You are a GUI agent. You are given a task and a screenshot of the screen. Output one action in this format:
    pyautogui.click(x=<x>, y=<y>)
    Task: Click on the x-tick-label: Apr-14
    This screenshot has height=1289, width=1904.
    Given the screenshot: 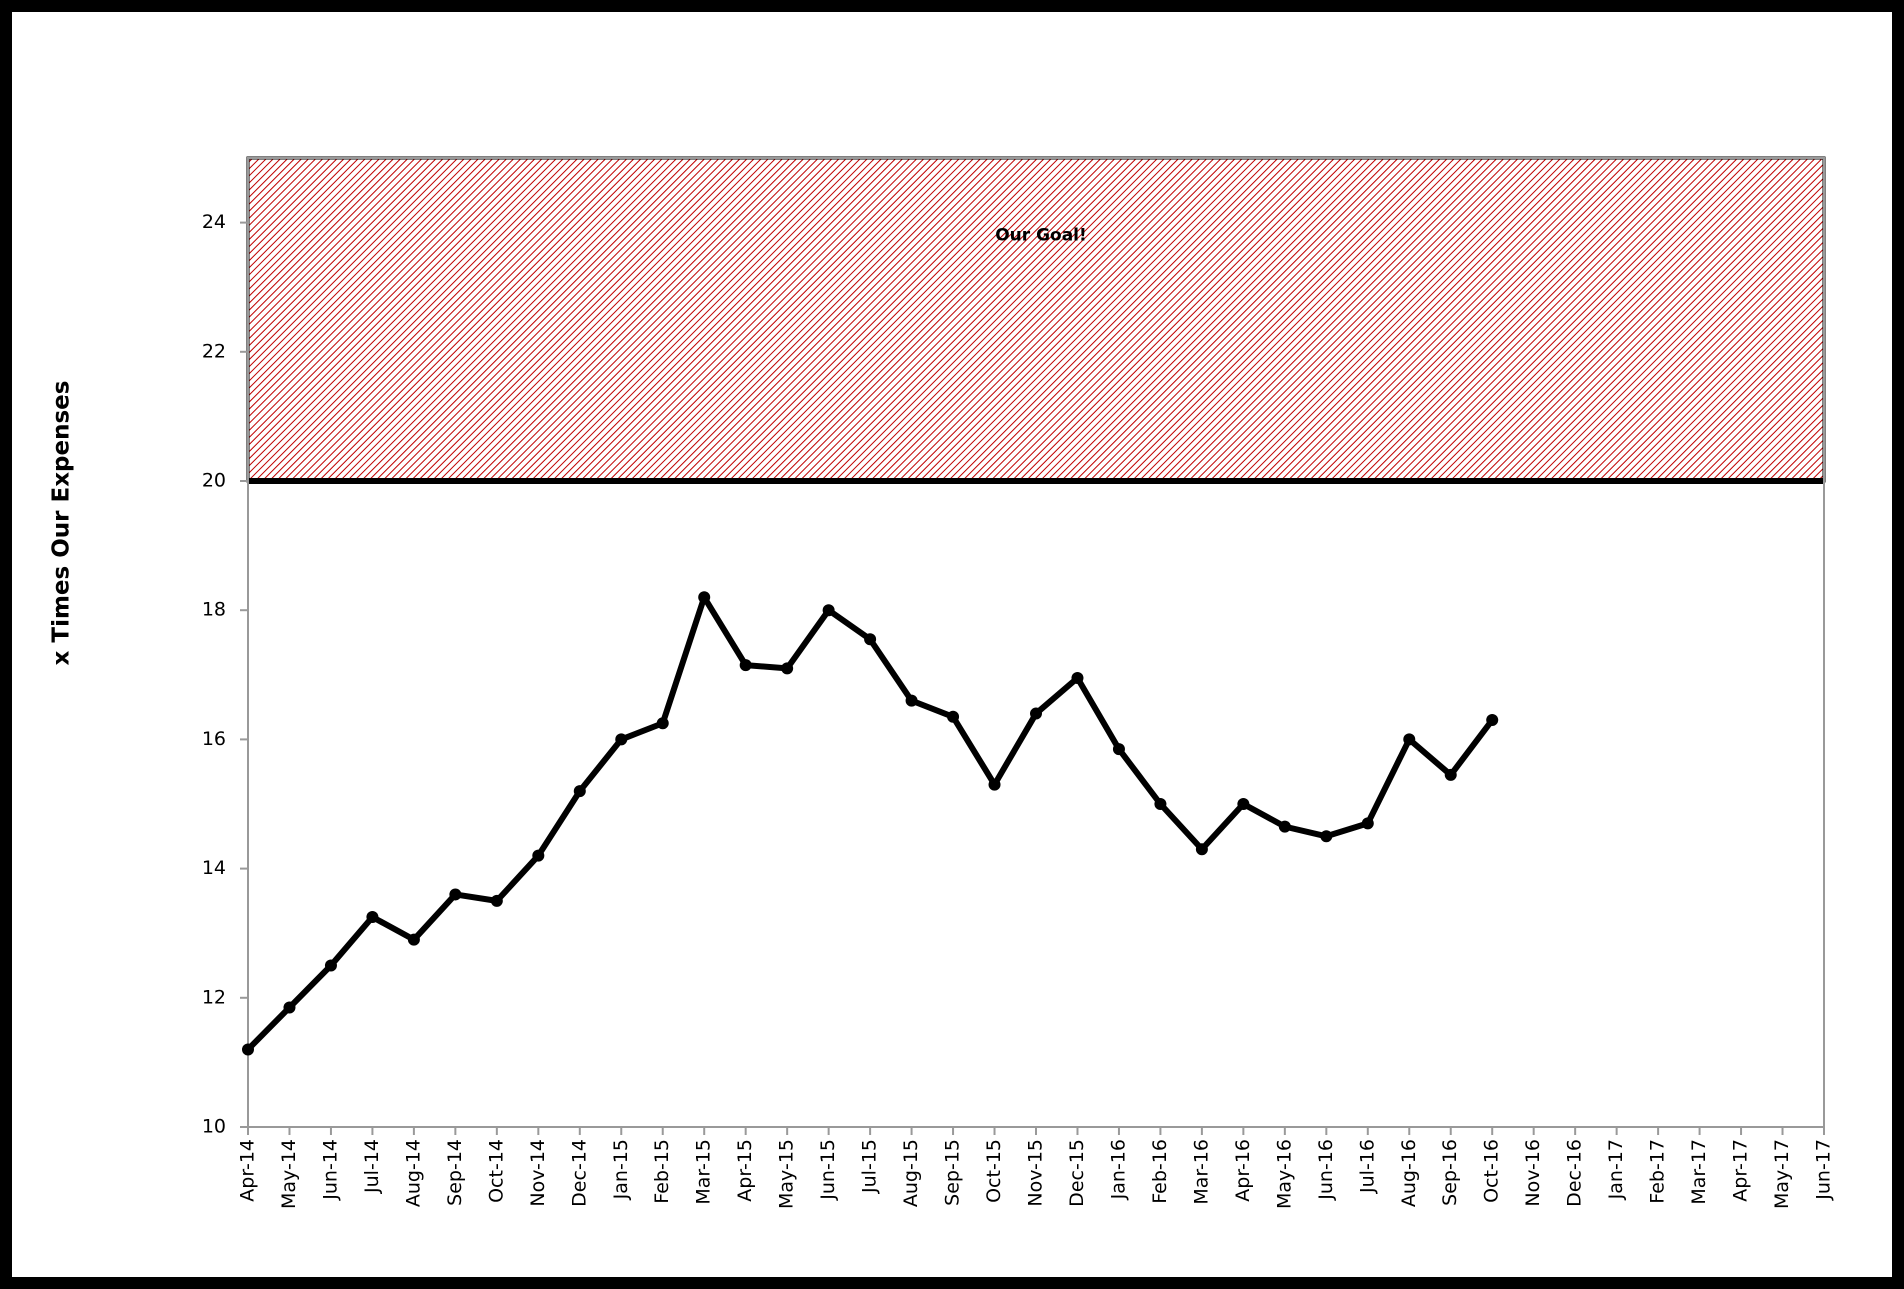 What is the action you would take?
    pyautogui.click(x=248, y=1170)
    